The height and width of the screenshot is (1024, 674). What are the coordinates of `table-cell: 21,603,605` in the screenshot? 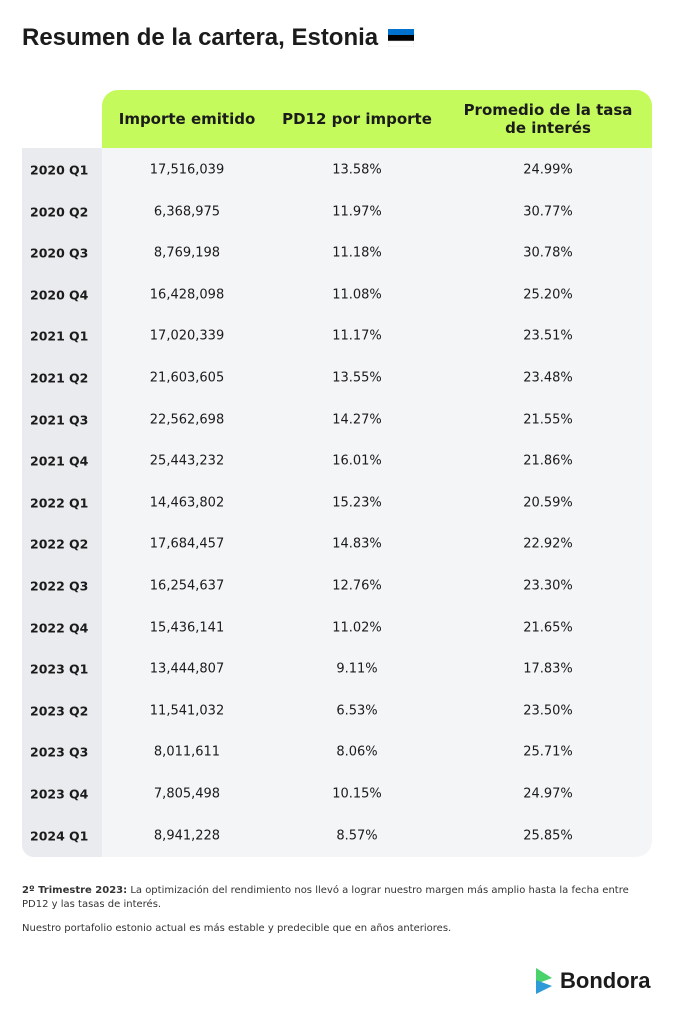 It's located at (187, 378).